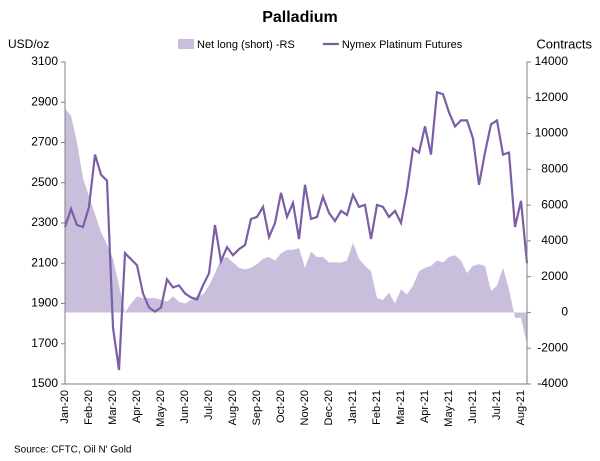 This screenshot has width=600, height=461. What do you see at coordinates (44, 262) in the screenshot?
I see `y-tick-label: 2100` at bounding box center [44, 262].